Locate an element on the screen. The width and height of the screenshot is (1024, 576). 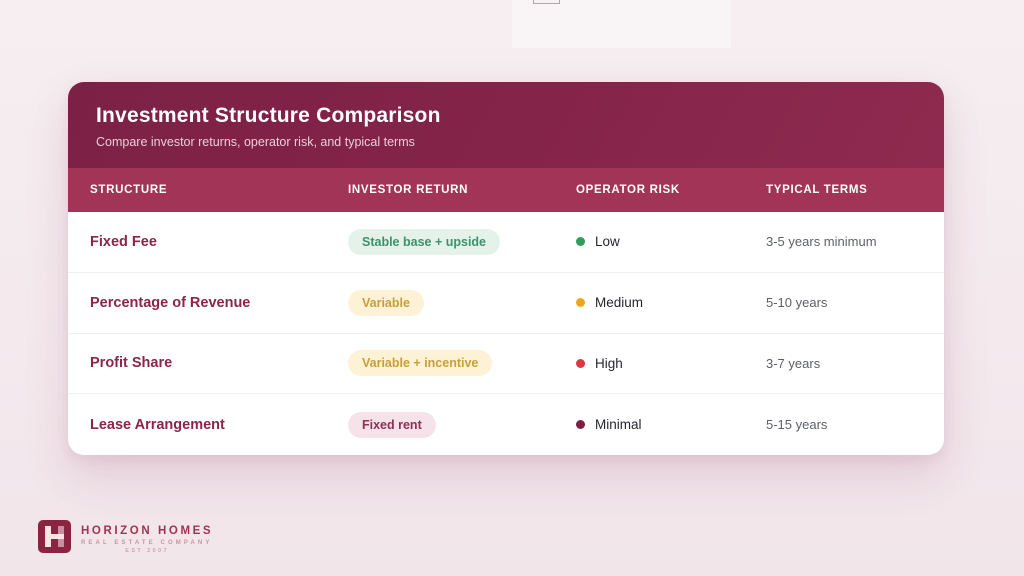
operator-risk-cell: Low is located at coordinates (671, 241).